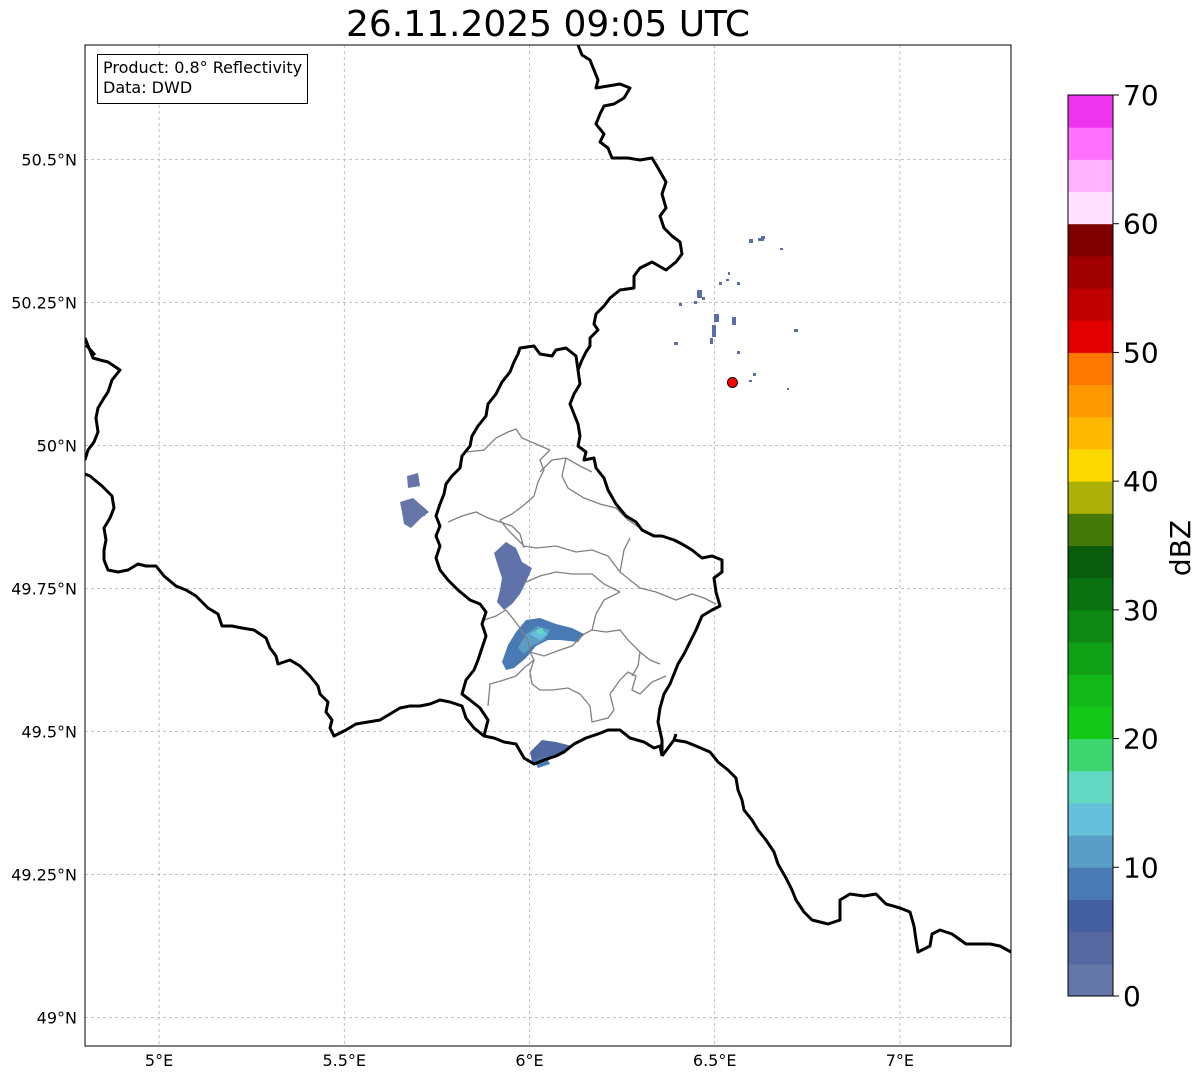 This screenshot has width=1202, height=1081. I want to click on scattered-eifel, so click(736, 313).